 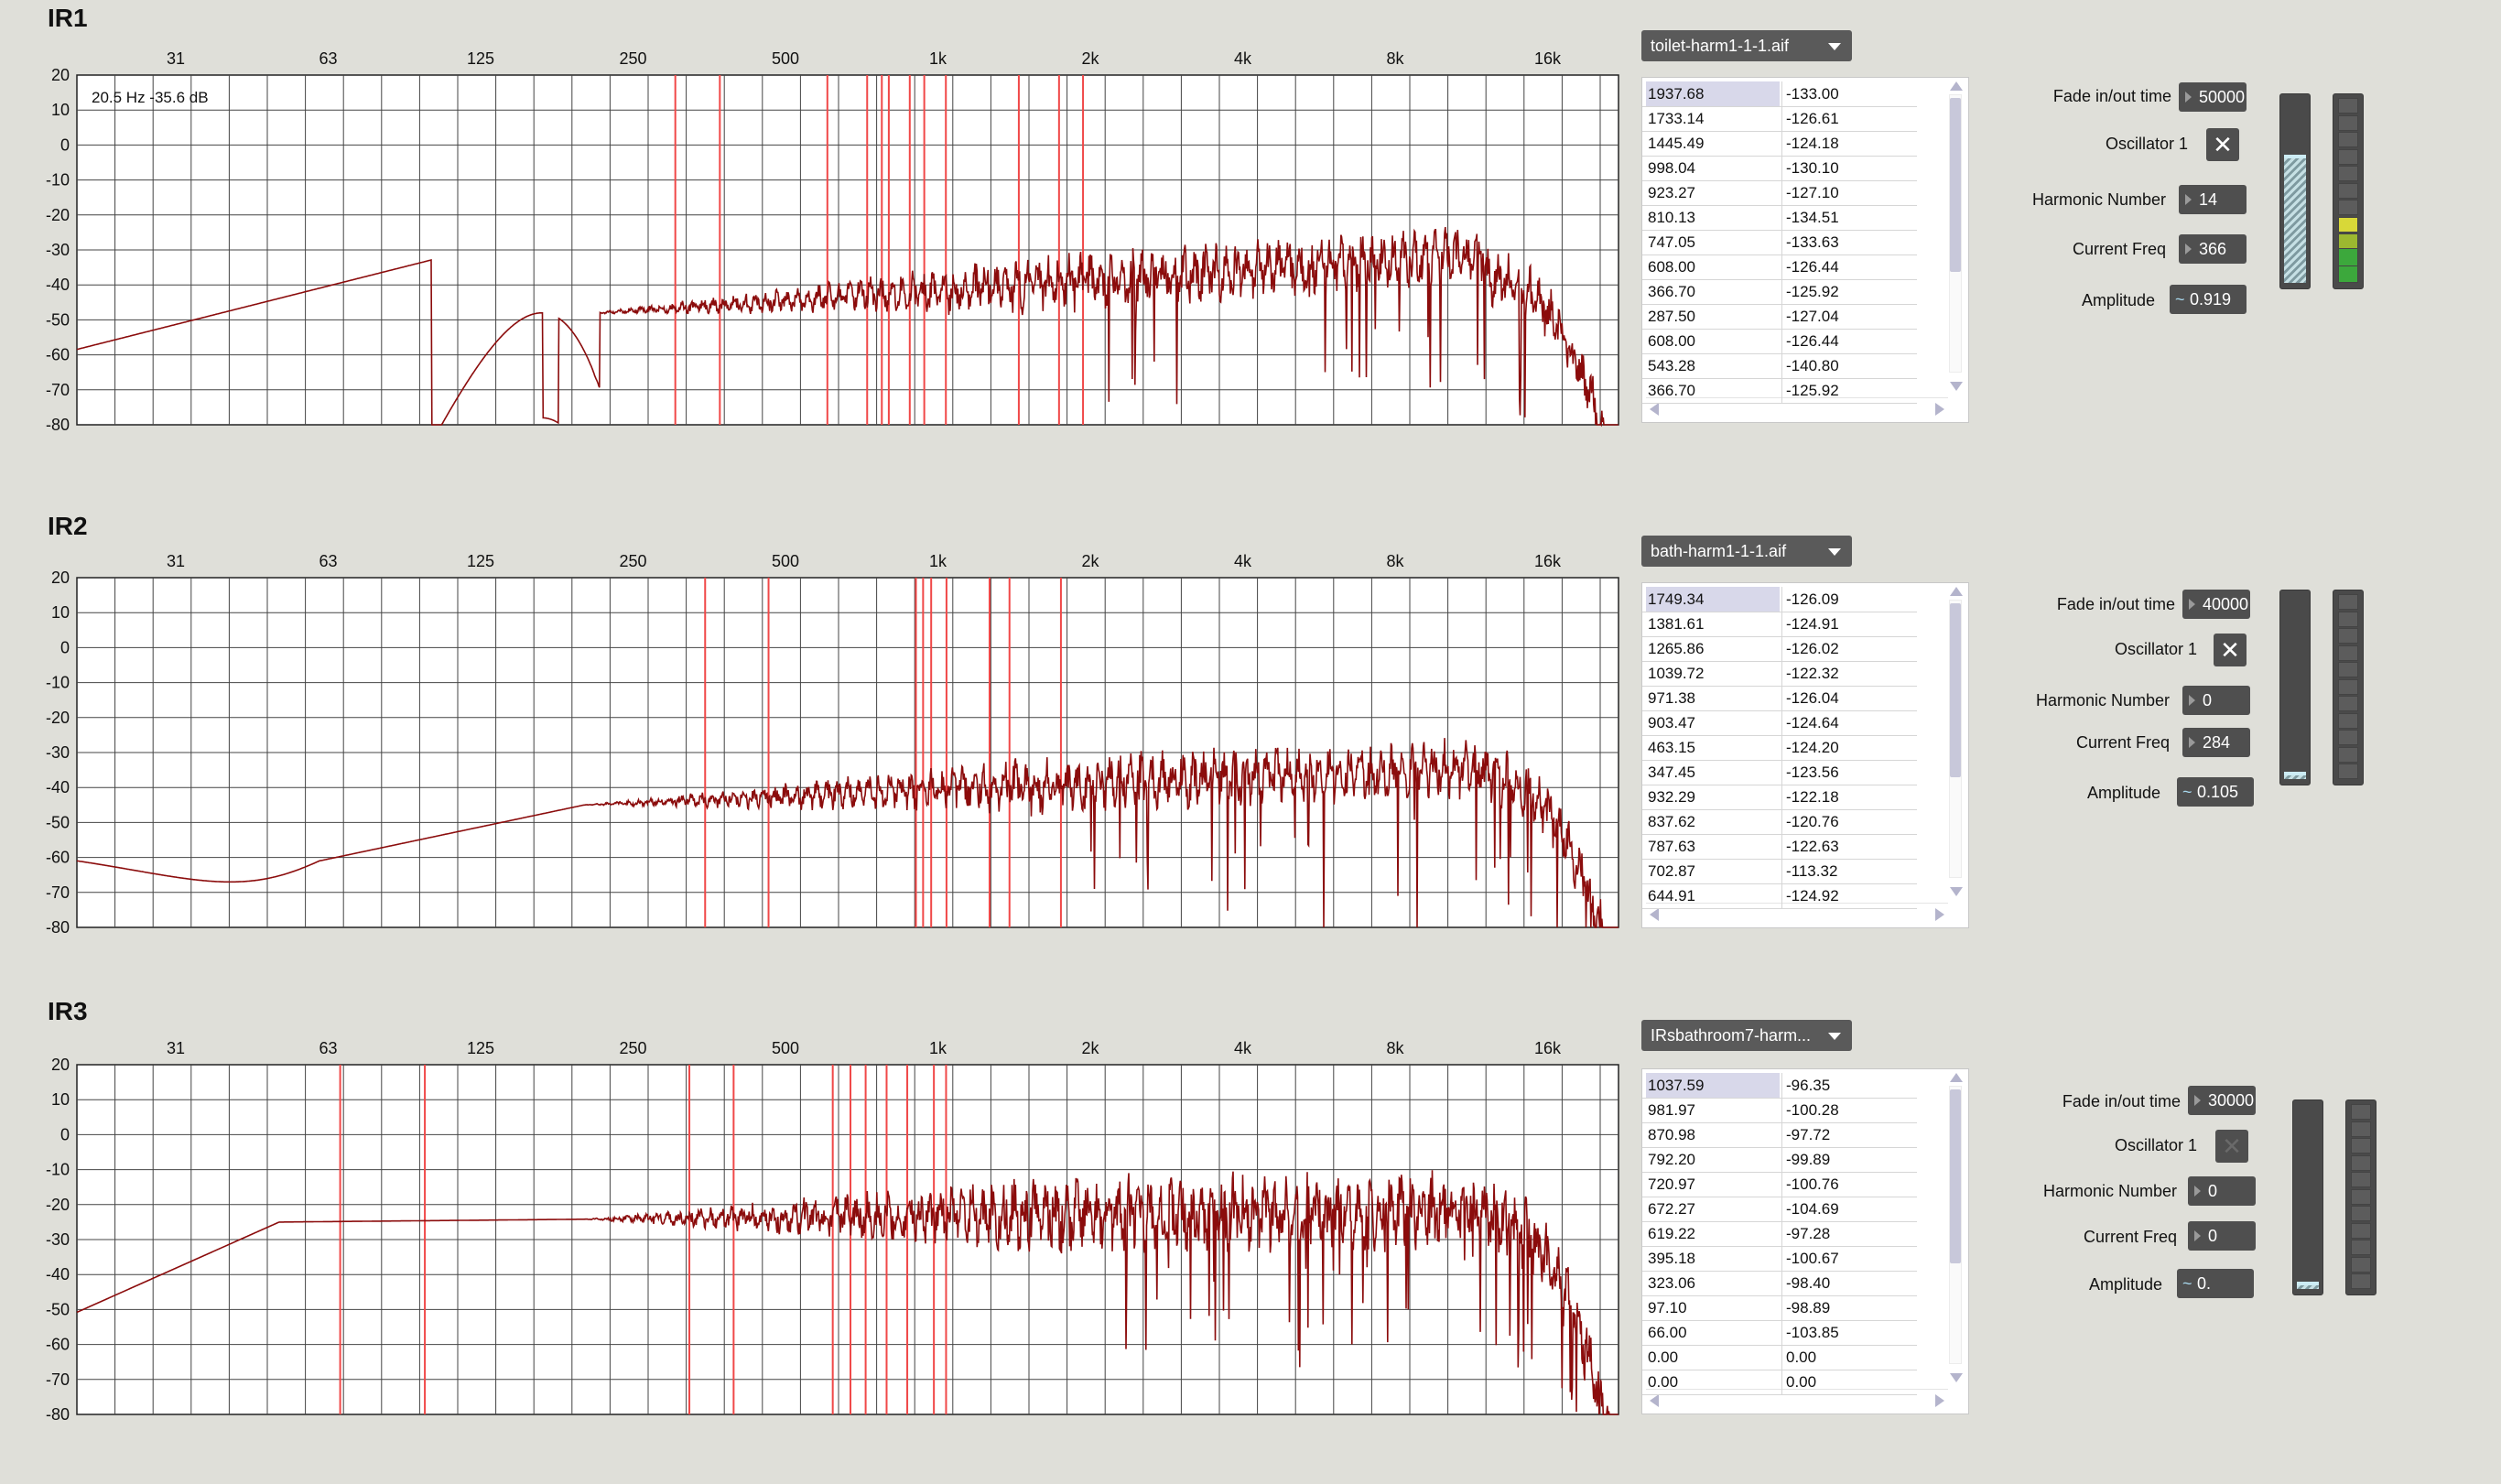 What do you see at coordinates (1849, 847) in the screenshot?
I see `level-cell: -122.63` at bounding box center [1849, 847].